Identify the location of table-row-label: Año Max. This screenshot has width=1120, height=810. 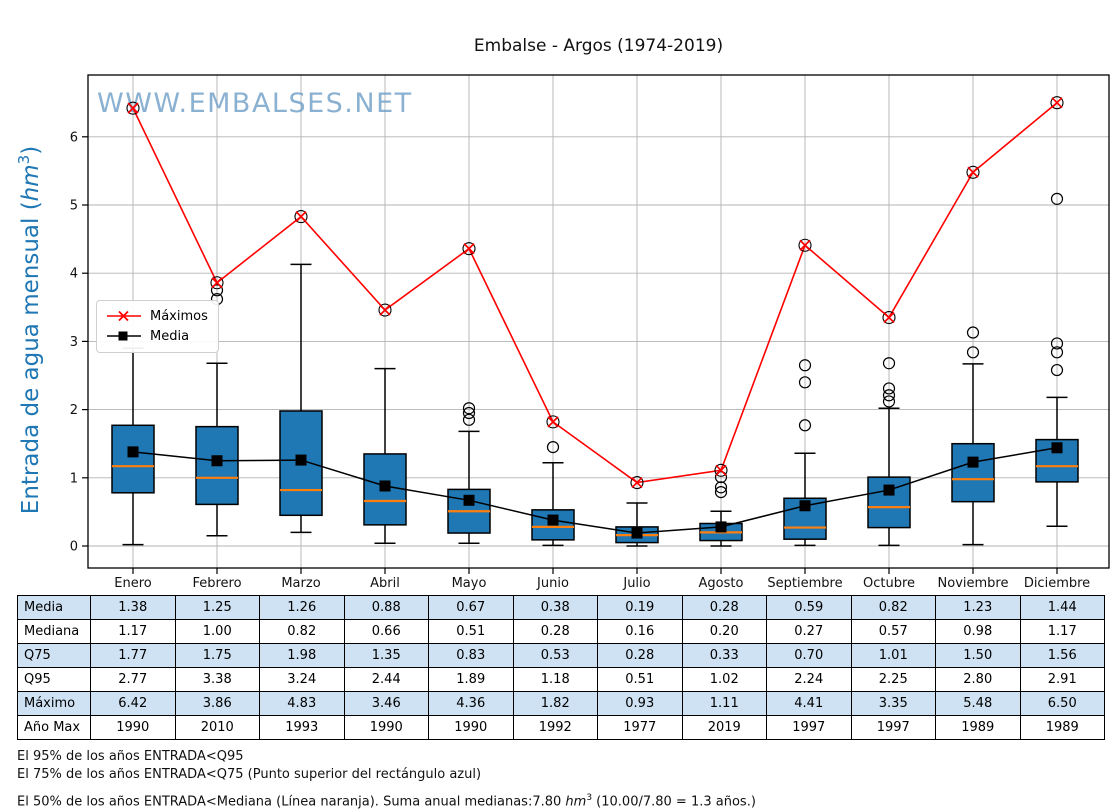
(54, 727).